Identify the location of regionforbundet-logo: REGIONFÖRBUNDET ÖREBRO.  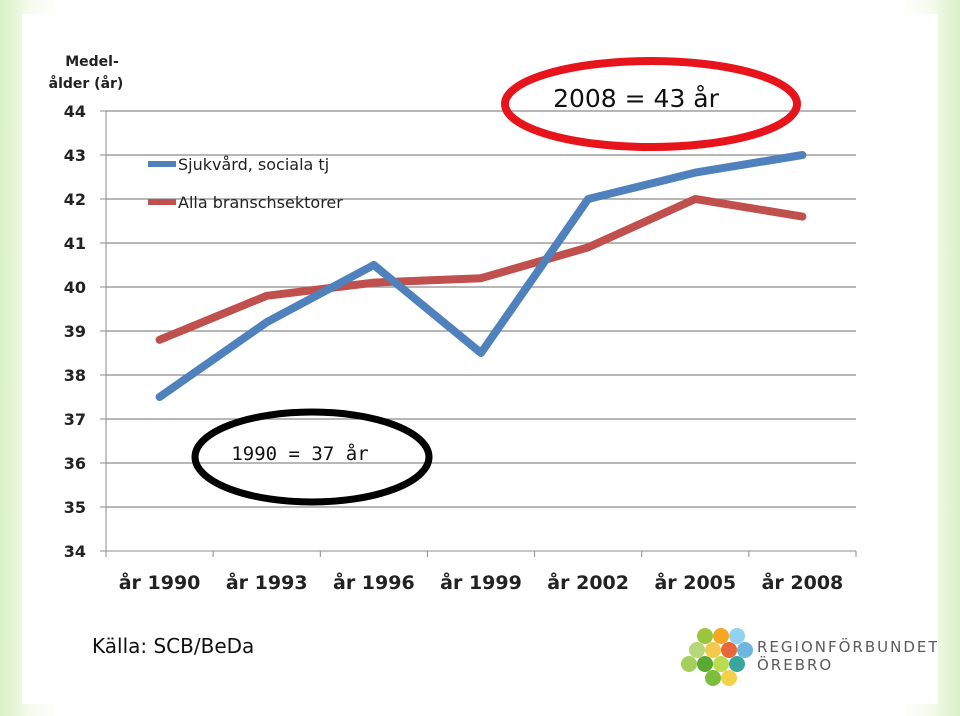
(809, 657).